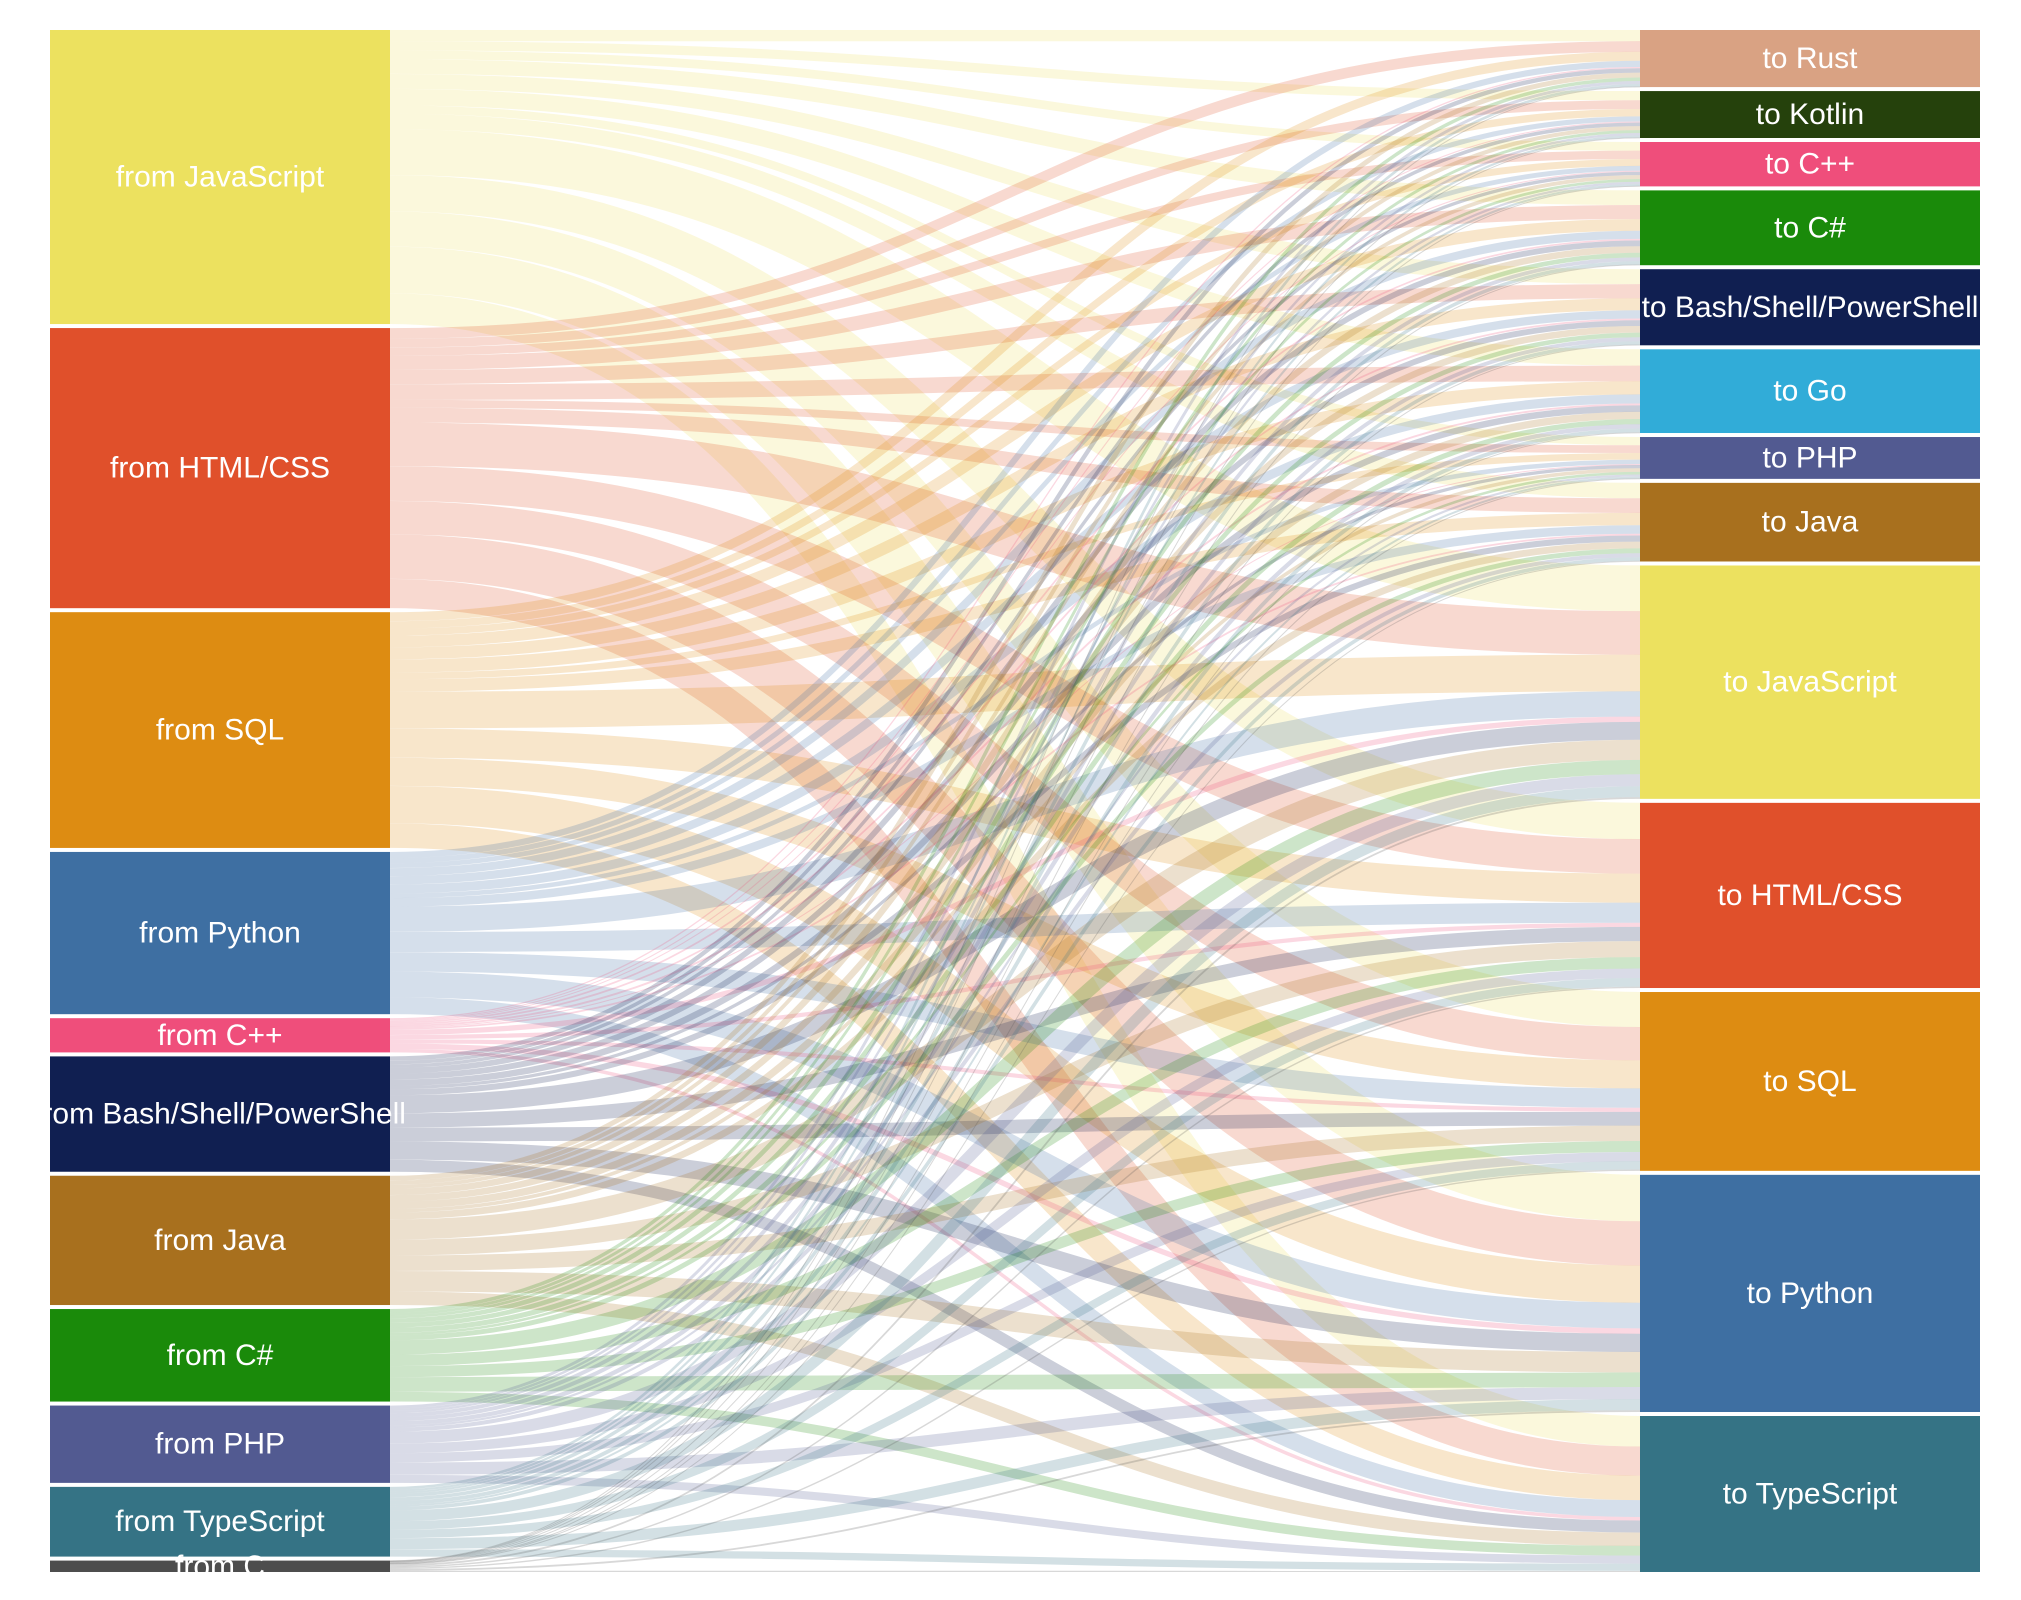  I want to click on source-node-label-c: from C, so click(220, 1566).